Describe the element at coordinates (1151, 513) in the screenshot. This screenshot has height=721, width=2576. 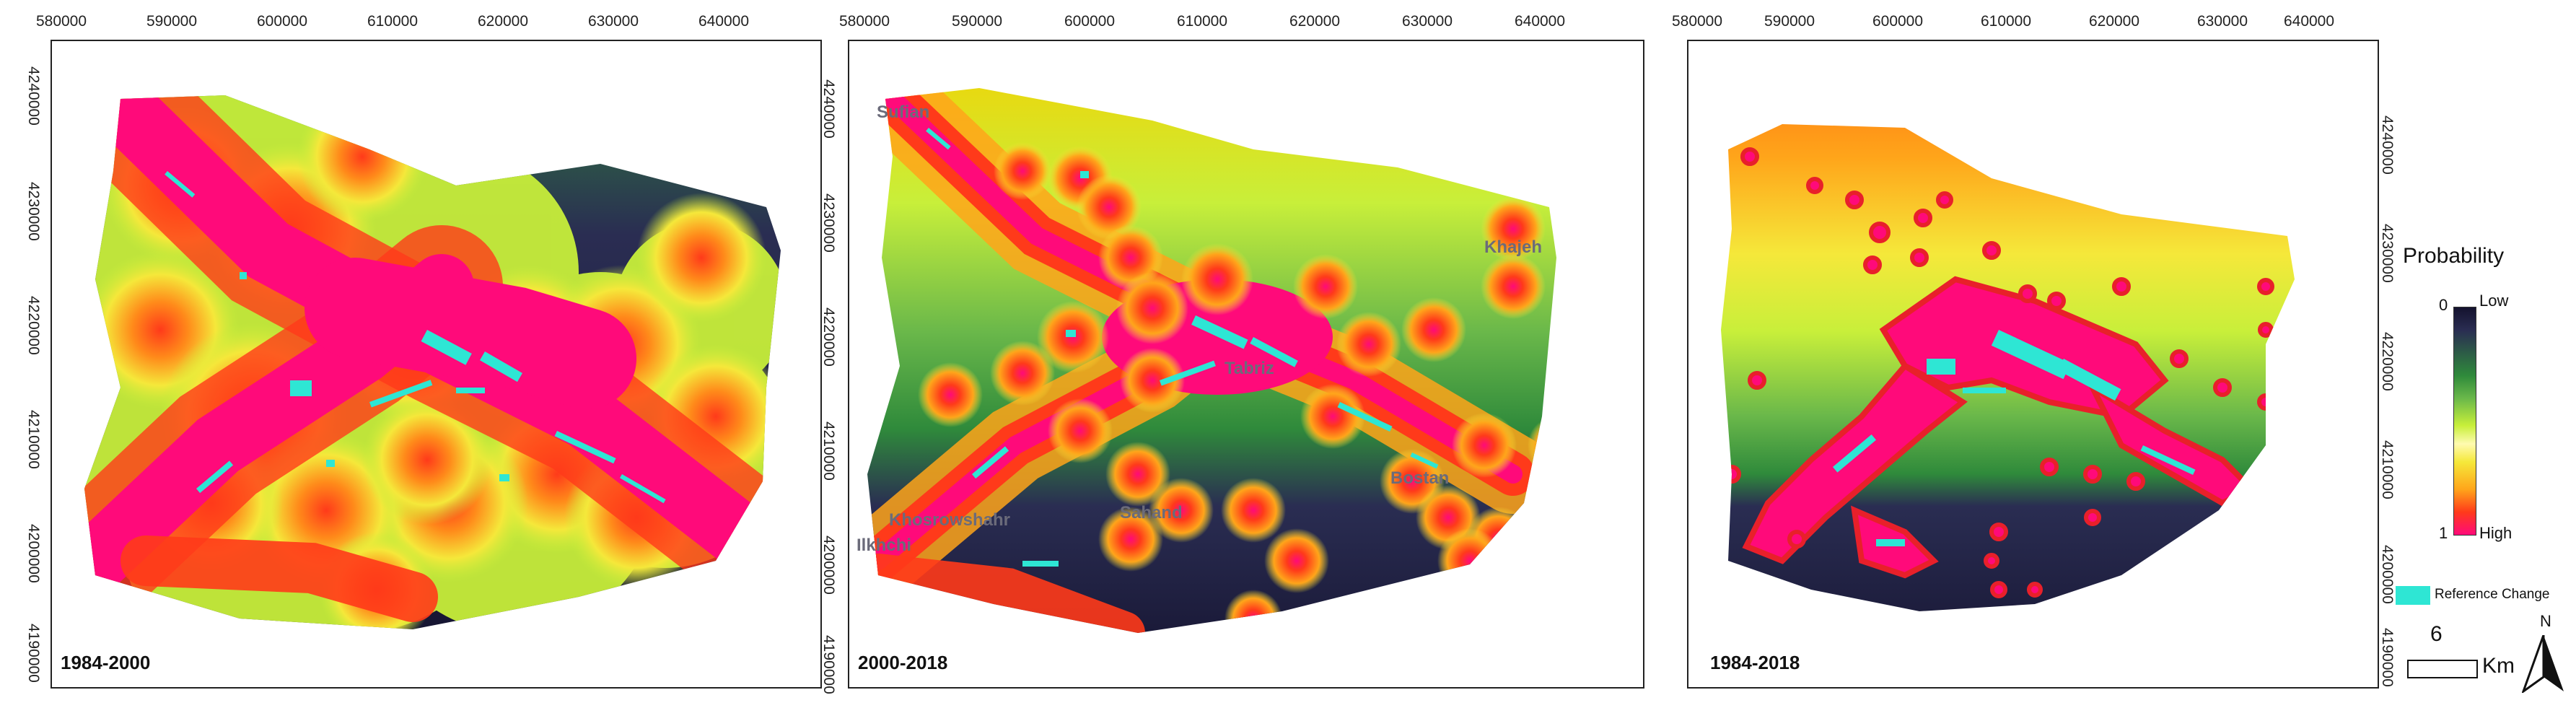
I see `place-label-sahand: Sahand` at that location.